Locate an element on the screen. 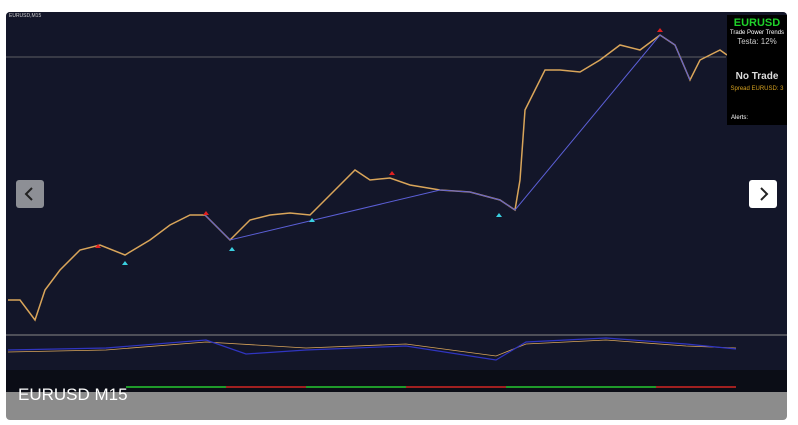 Image resolution: width=798 pixels, height=425 pixels. panel-spread: Spread EURUSD: 3 is located at coordinates (757, 88).